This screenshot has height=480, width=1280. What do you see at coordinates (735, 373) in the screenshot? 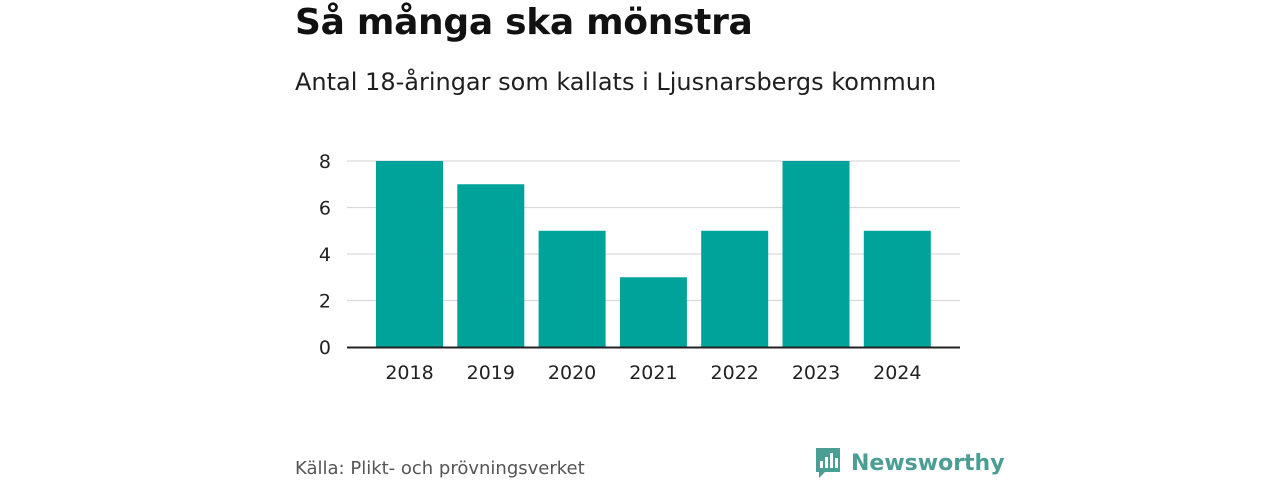
I see `x-tick-label: 2022` at bounding box center [735, 373].